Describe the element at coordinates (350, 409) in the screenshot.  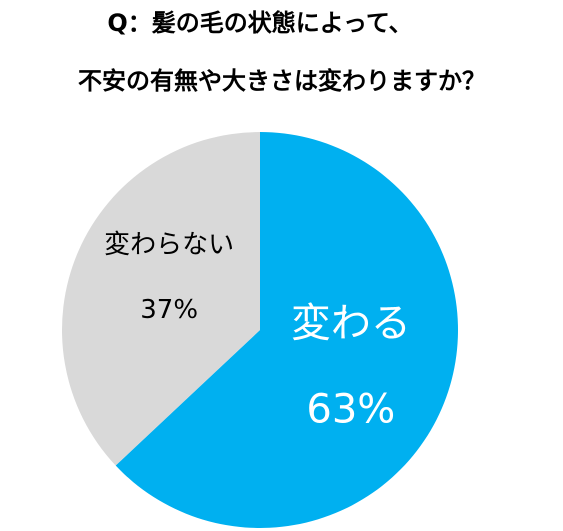
I see `value-label: 63%` at that location.